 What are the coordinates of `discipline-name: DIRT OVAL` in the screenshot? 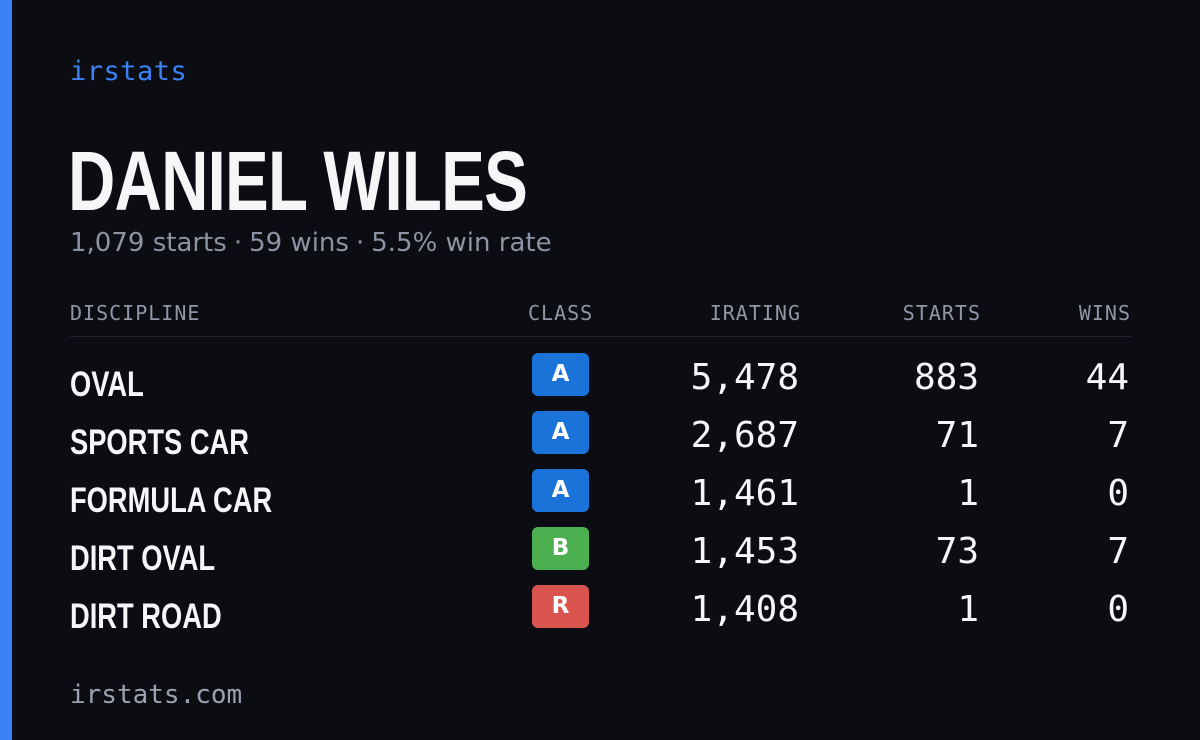 It's located at (143, 558).